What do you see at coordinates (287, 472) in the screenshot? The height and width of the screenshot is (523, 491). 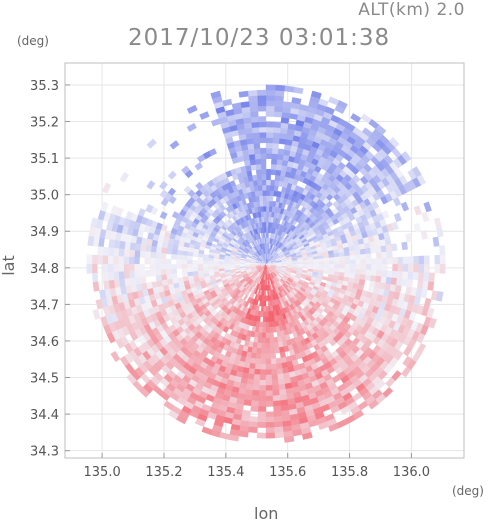 I see `x-tick-label: 135.6` at bounding box center [287, 472].